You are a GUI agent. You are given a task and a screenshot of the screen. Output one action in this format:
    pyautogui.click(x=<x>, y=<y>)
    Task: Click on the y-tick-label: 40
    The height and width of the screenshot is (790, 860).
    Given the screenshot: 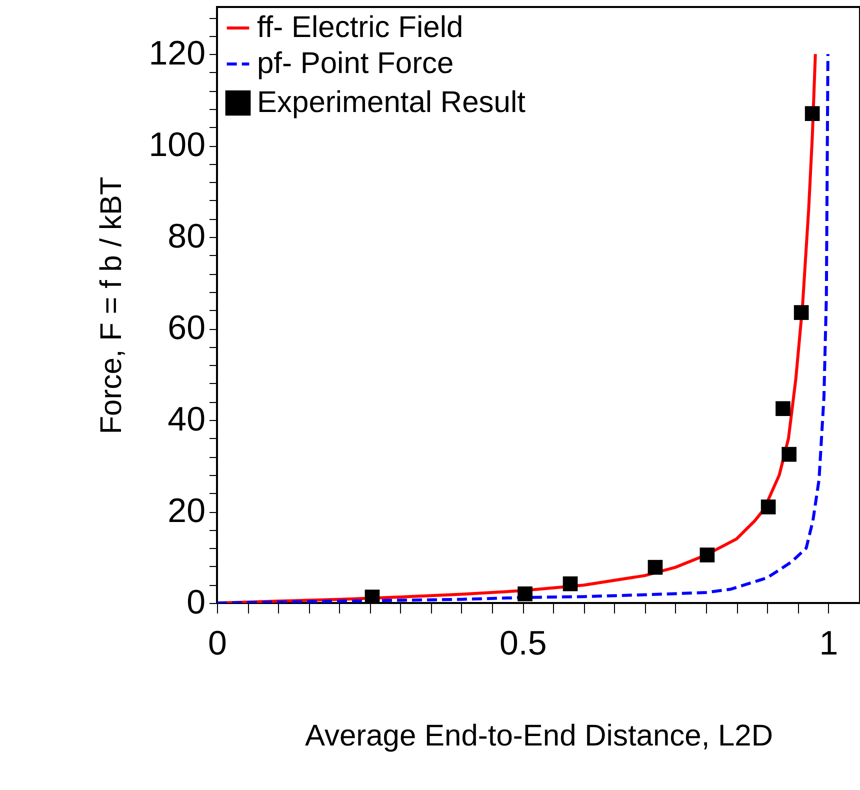 What is the action you would take?
    pyautogui.click(x=187, y=419)
    